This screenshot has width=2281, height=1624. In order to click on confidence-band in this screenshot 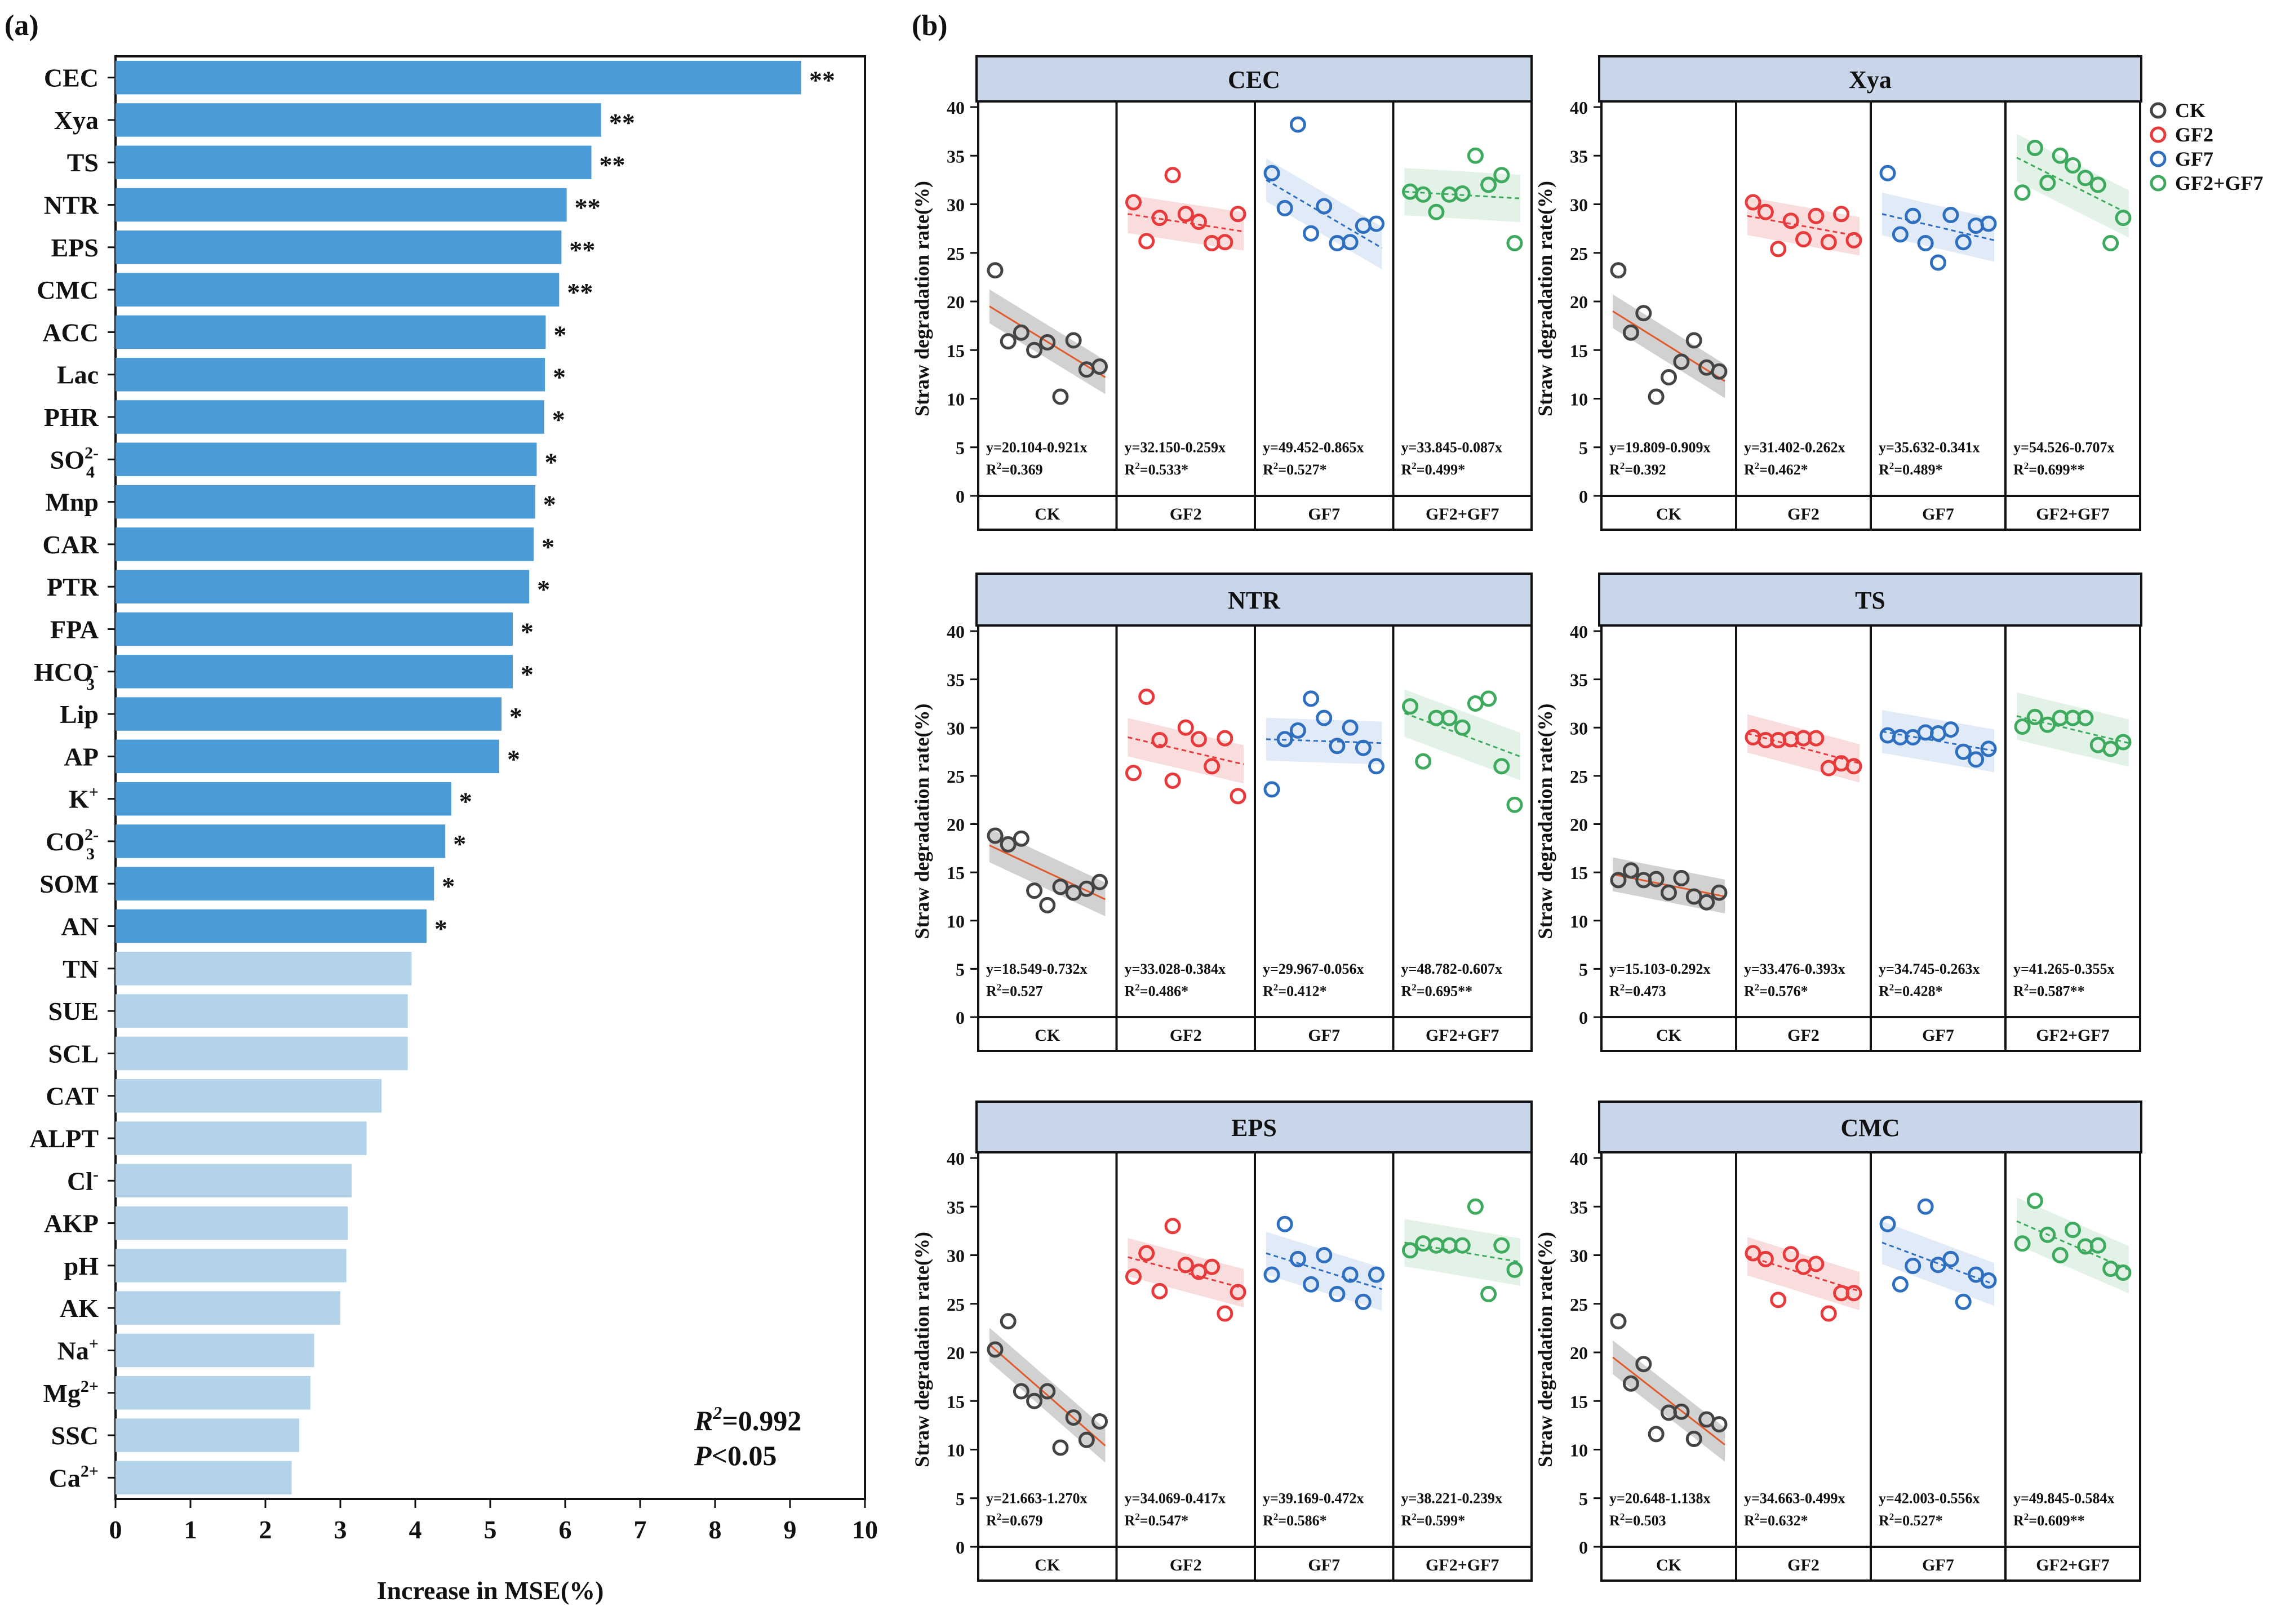, I will do `click(1938, 1264)`.